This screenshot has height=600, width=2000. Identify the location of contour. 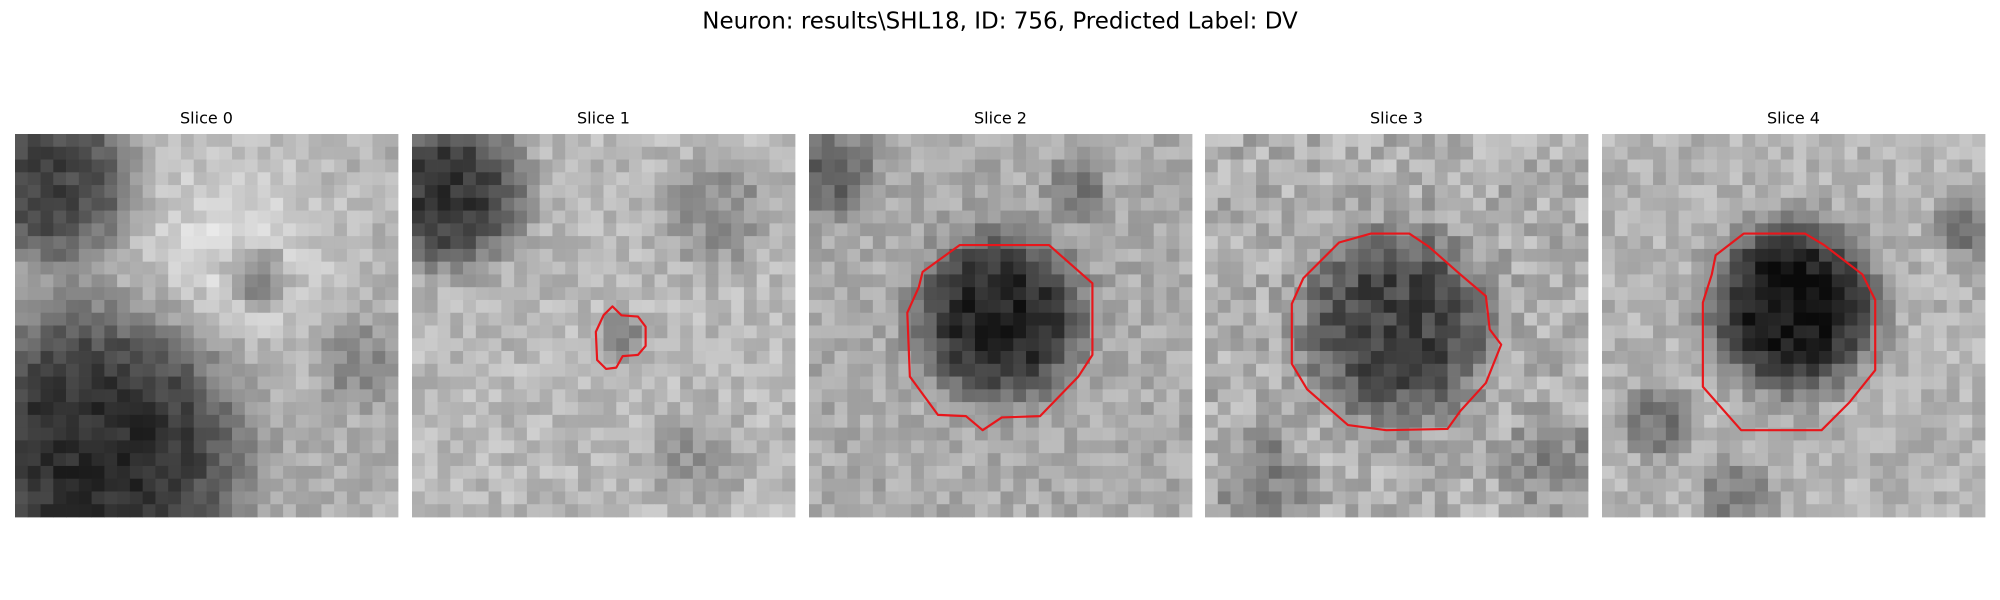
(1000, 337).